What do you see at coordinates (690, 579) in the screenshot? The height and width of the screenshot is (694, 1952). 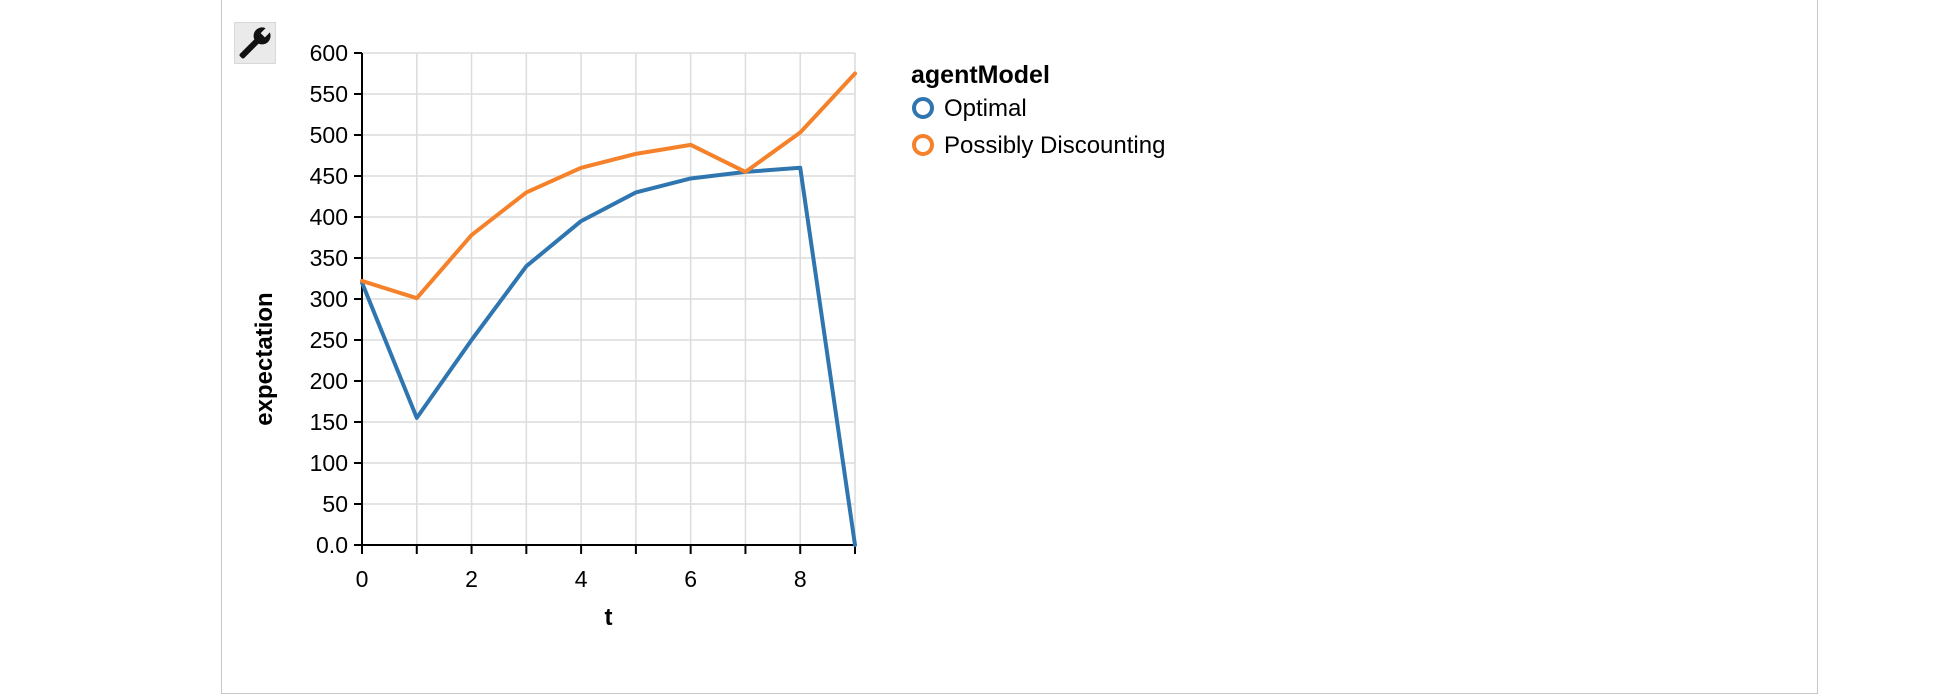 I see `x-tick-label: 6` at bounding box center [690, 579].